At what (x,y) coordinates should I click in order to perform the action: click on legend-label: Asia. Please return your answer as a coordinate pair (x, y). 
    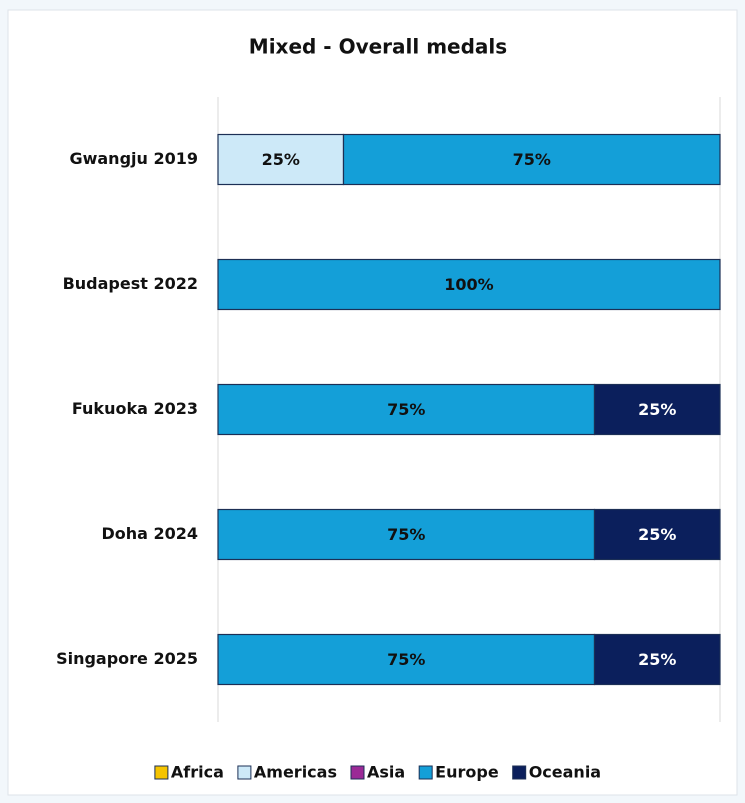
    Looking at the image, I should click on (386, 772).